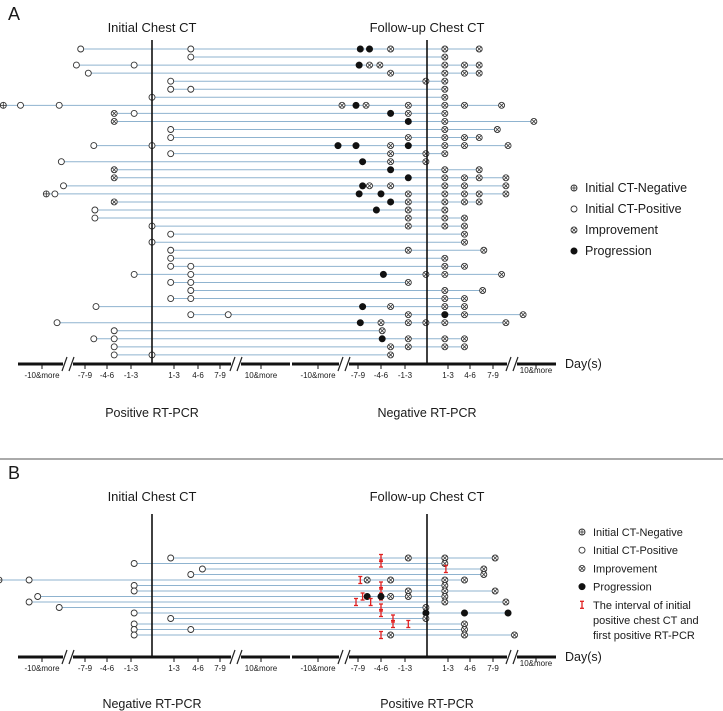  What do you see at coordinates (85, 375) in the screenshot?
I see `left-tick-label: -7-9` at bounding box center [85, 375].